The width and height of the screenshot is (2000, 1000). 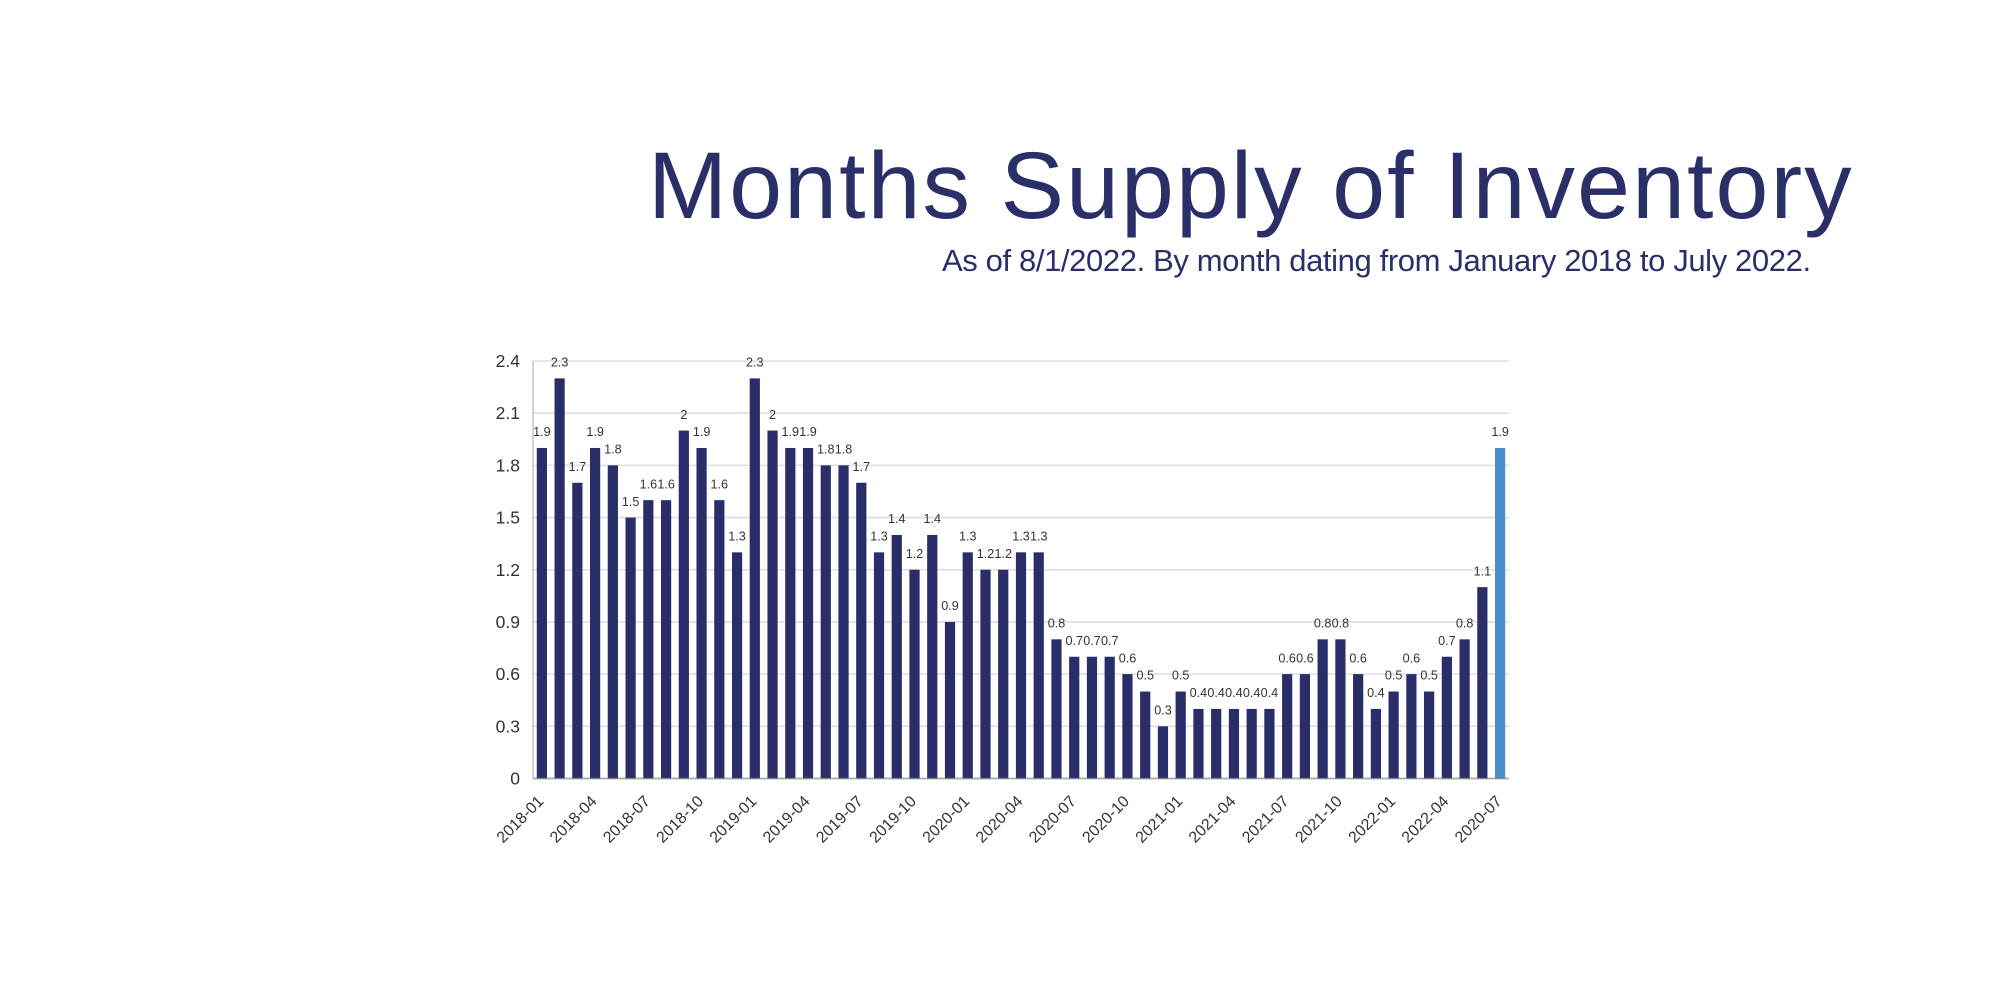 I want to click on svg-text: 2021-10, so click(x=1319, y=820).